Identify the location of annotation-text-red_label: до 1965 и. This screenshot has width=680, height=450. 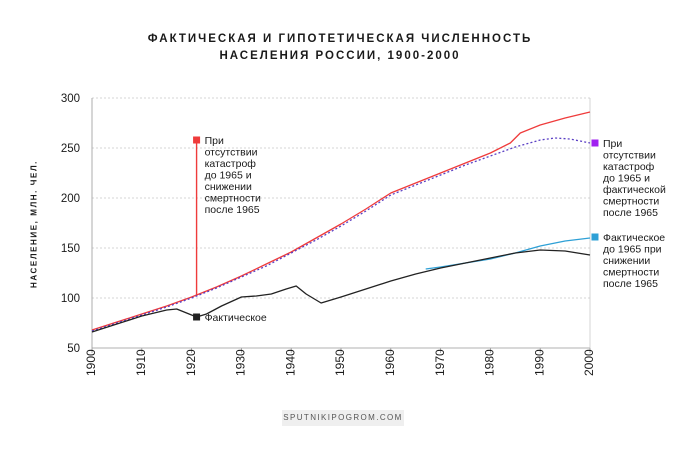
(228, 176).